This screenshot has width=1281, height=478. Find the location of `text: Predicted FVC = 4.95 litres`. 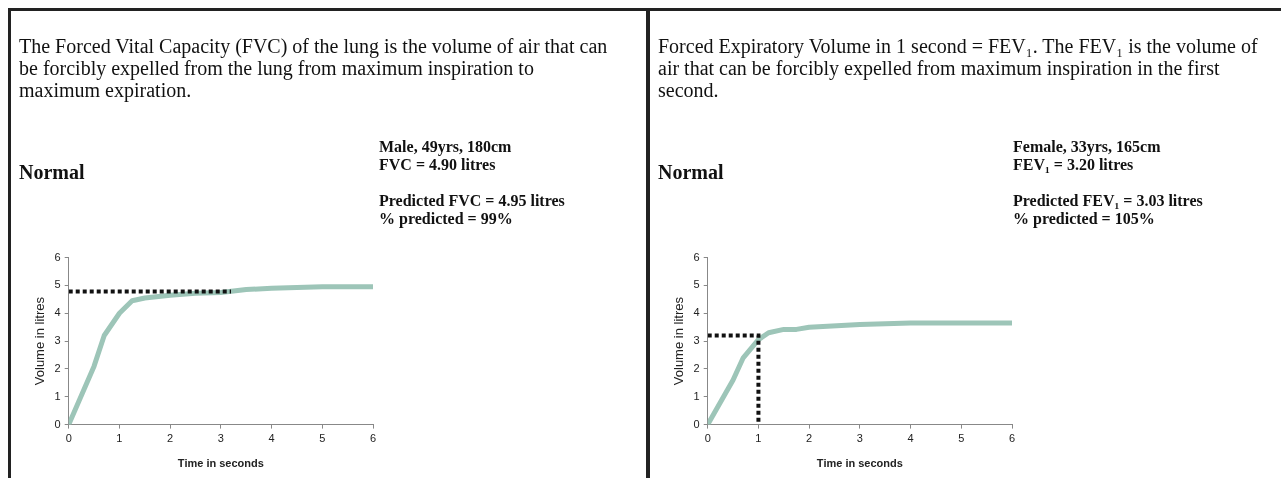

text: Predicted FVC = 4.95 litres is located at coordinates (472, 201).